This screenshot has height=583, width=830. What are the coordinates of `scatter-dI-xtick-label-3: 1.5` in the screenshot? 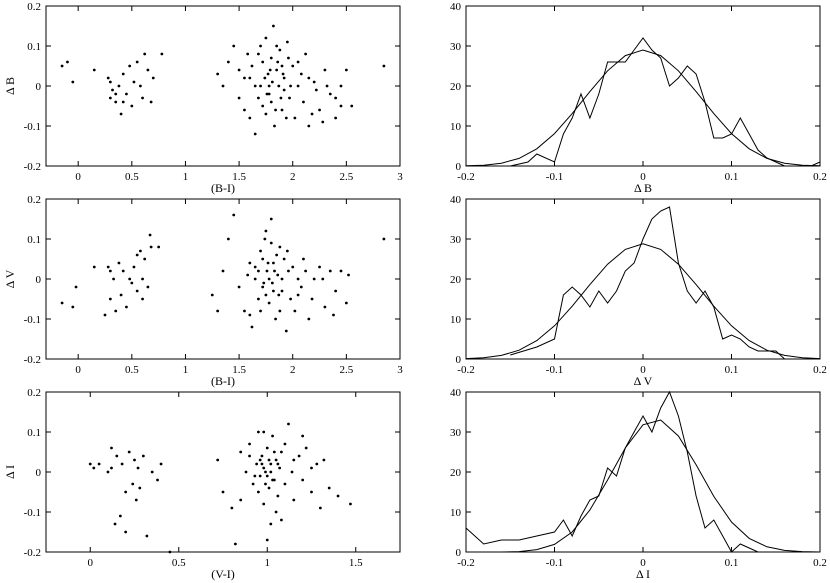 It's located at (356, 563).